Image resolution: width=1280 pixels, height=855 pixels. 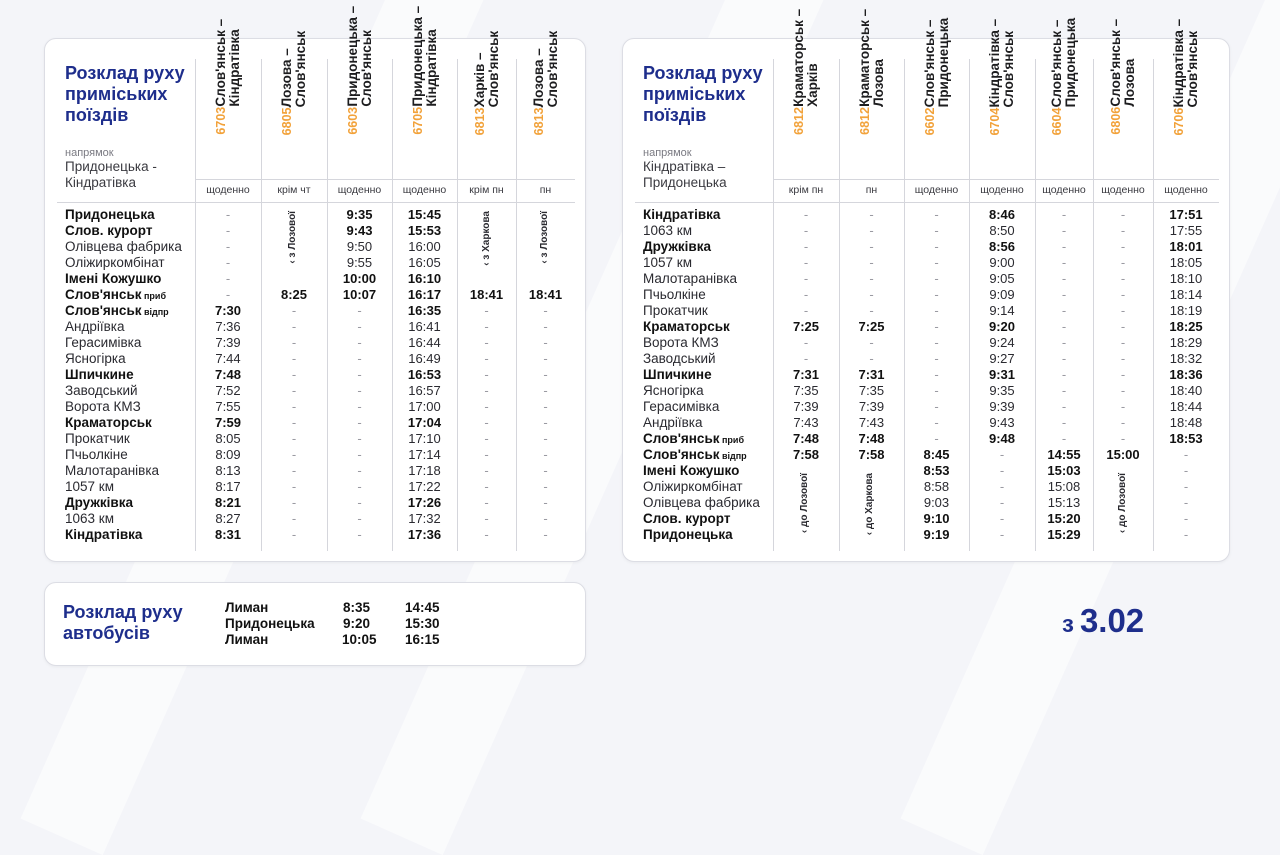 What do you see at coordinates (486, 279) in the screenshot?
I see `departure-time` at bounding box center [486, 279].